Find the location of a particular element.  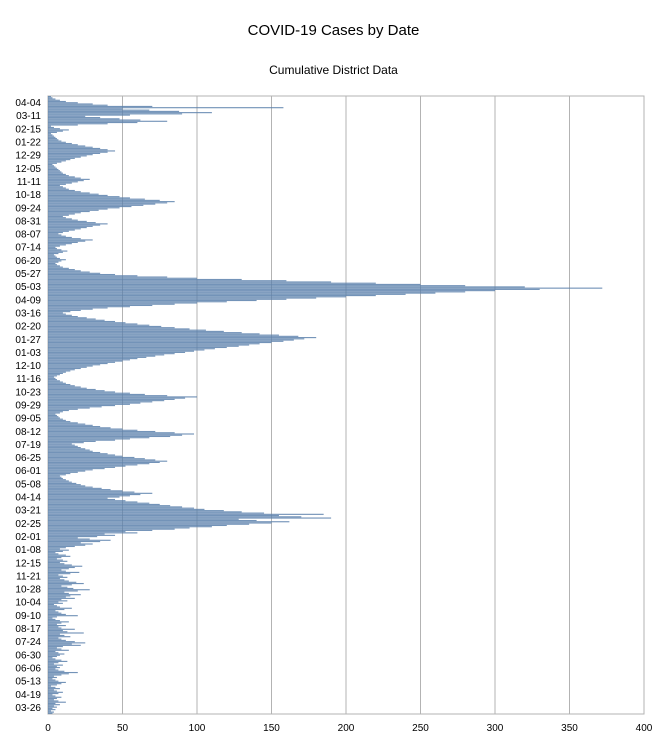

chart-subtitle: Cumulative District Data is located at coordinates (333, 70).